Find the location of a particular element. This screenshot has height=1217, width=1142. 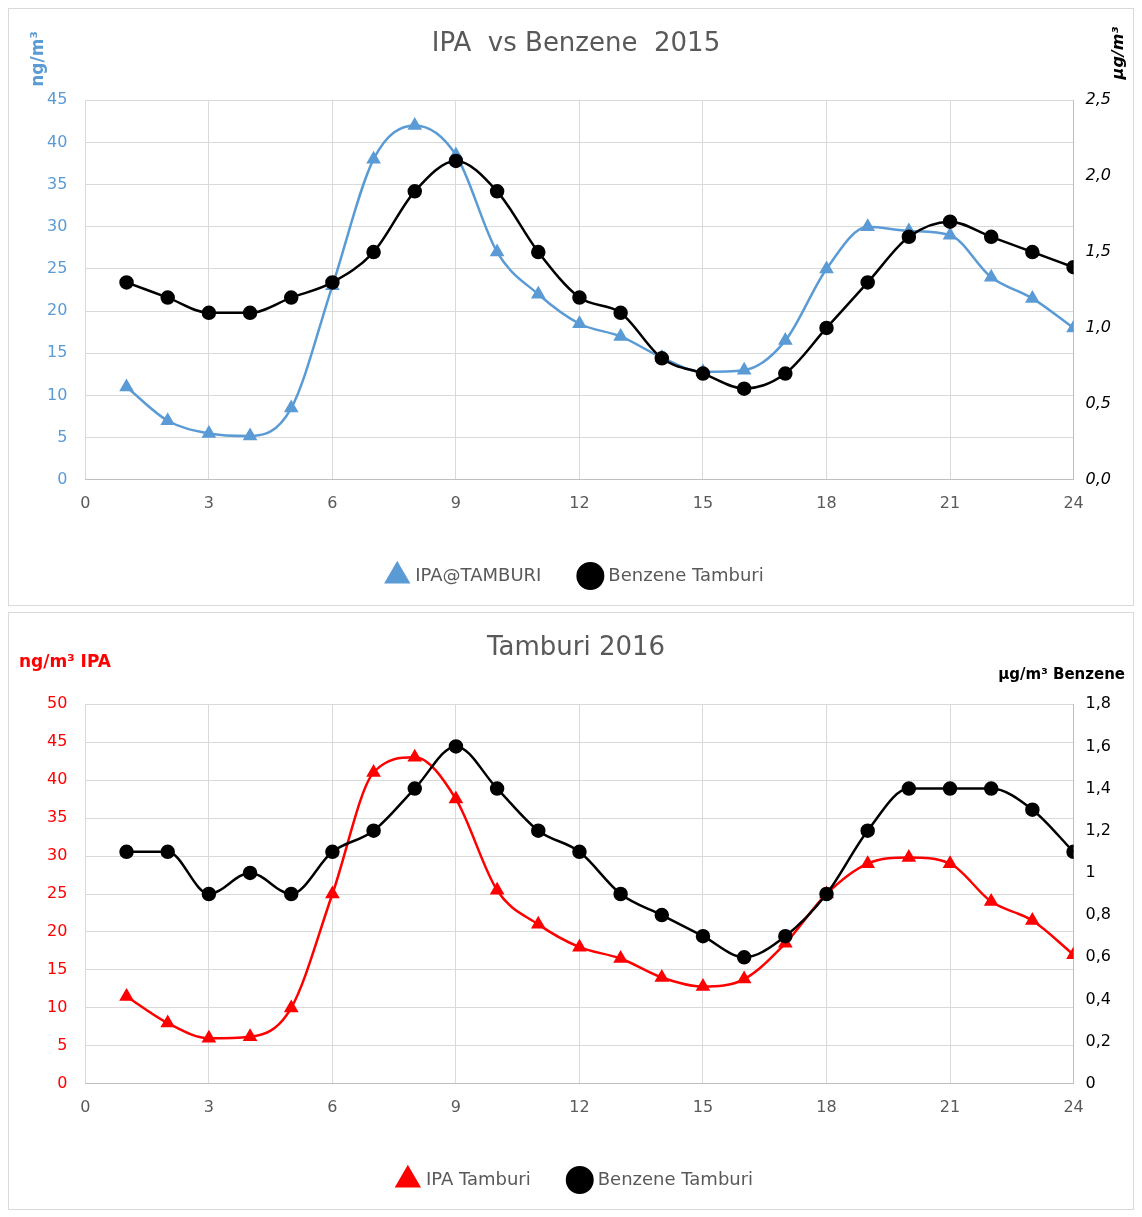

y2-axis-title: µg/m³ Benzene is located at coordinates (1061, 673).